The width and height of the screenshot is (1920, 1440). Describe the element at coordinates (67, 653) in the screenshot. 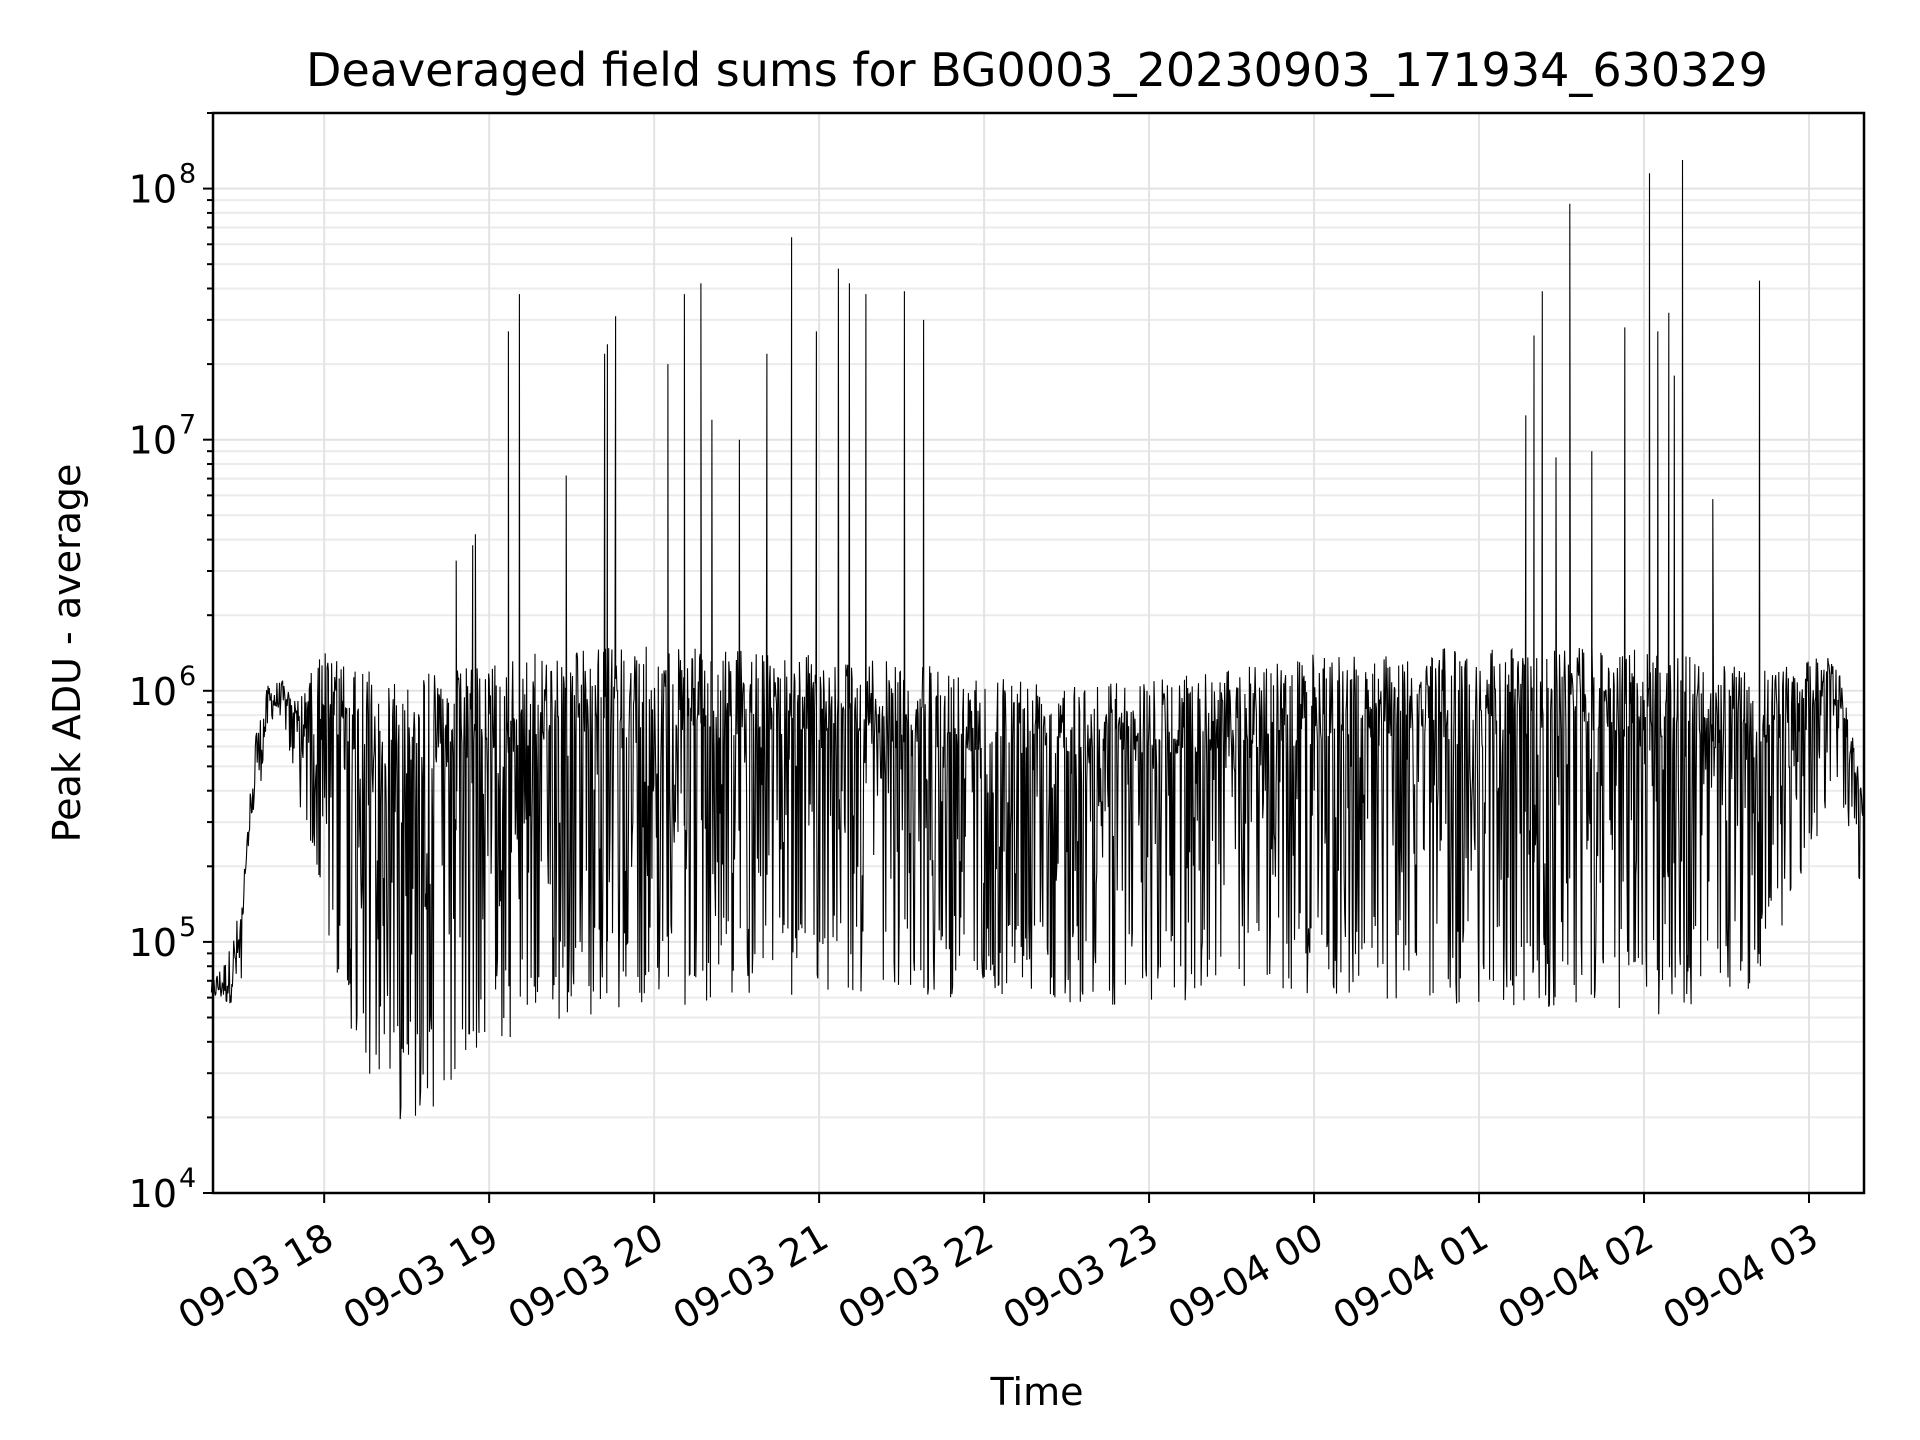

I see `y-axis-label: Peak ADU - average` at that location.